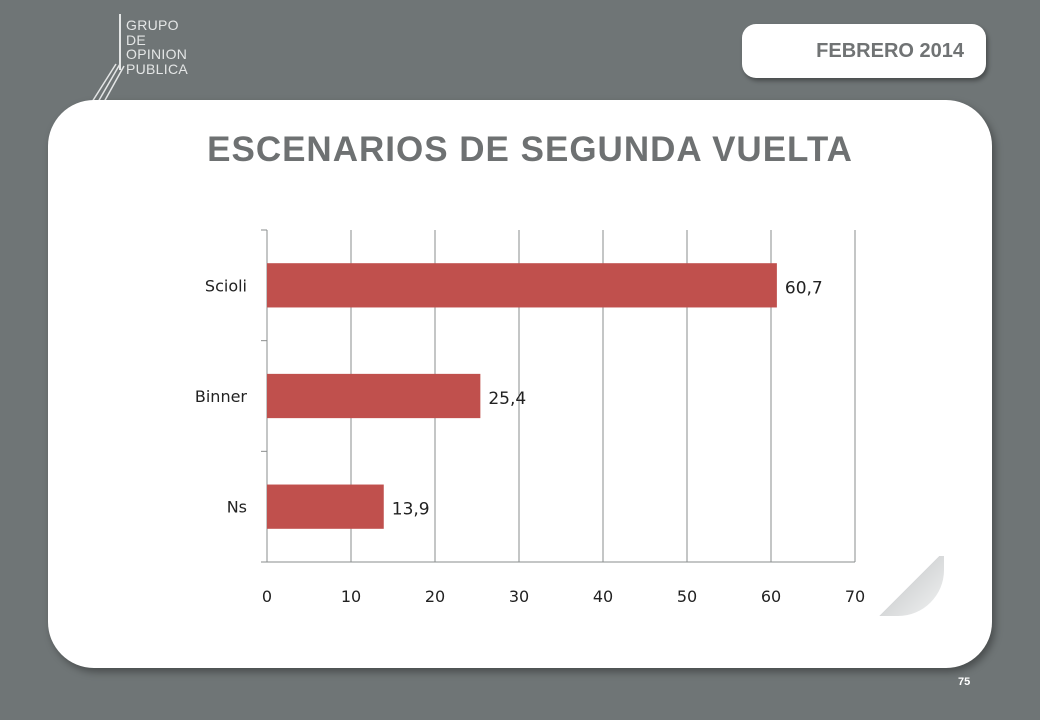 Image resolution: width=1040 pixels, height=720 pixels. Describe the element at coordinates (435, 596) in the screenshot. I see `x-tick-label: 20` at that location.